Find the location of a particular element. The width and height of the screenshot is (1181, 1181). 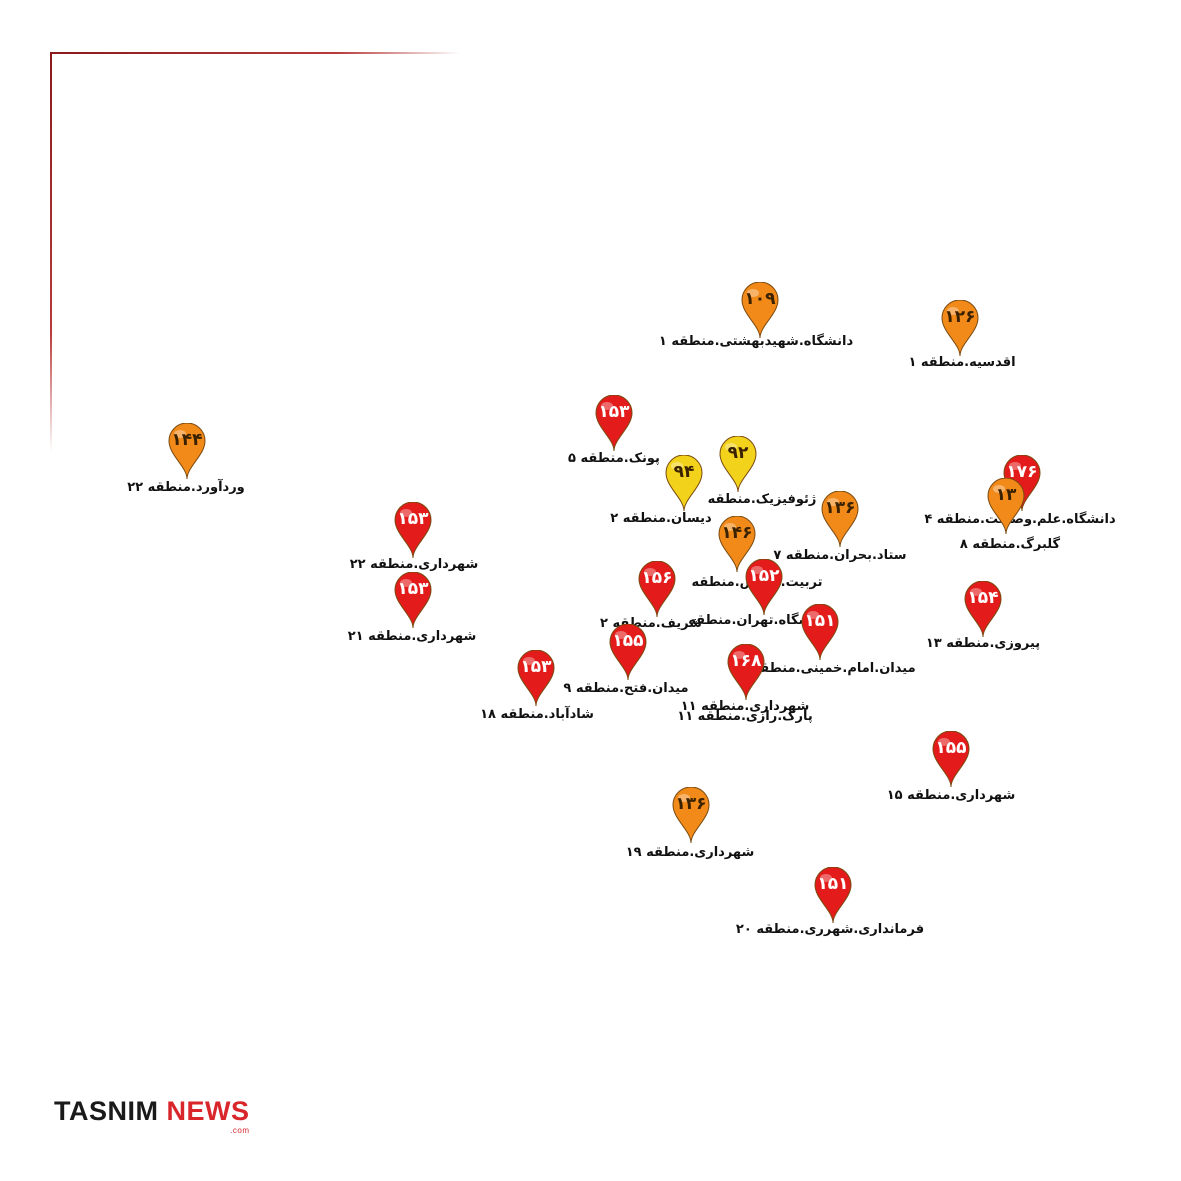

station-label: پارک.رازی.منطقه ۱۱ is located at coordinates (745, 716).